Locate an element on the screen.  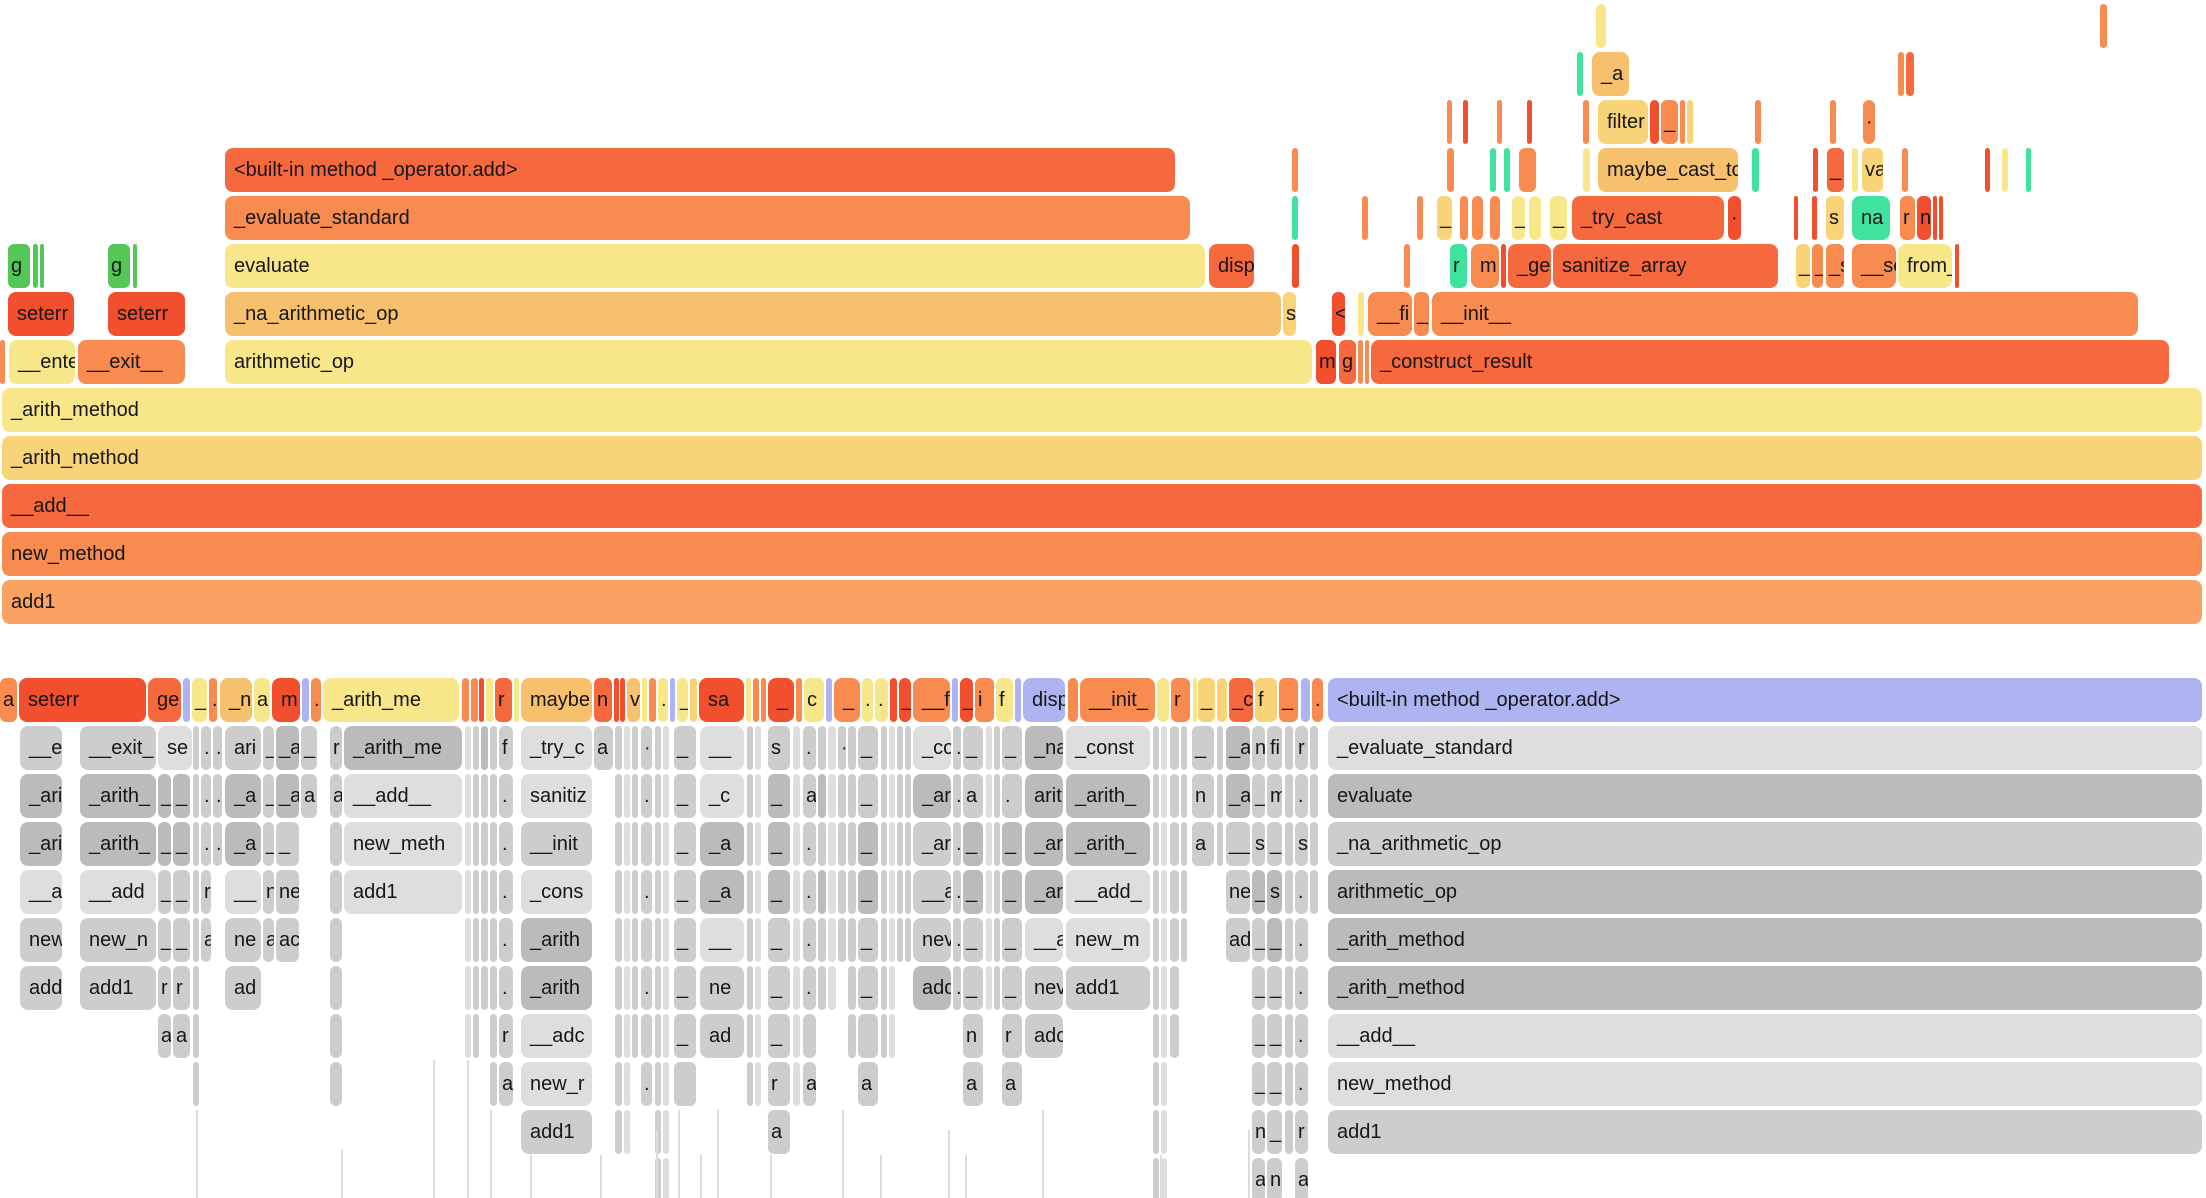
frame-bar-n: _n is located at coordinates (236, 700).